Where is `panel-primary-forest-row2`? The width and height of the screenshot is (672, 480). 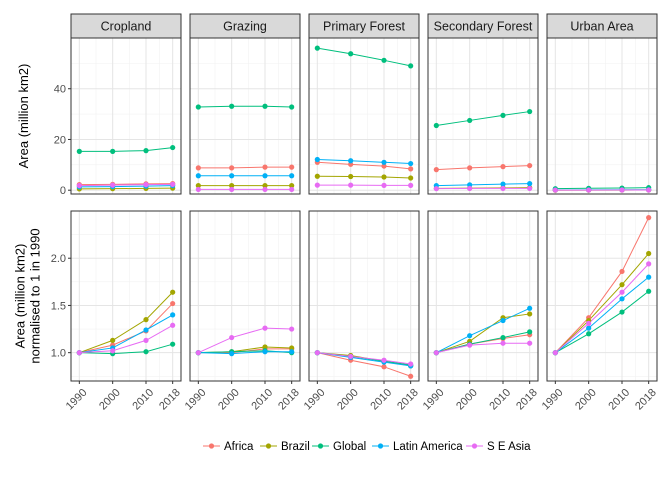 panel-primary-forest-row2 is located at coordinates (364, 296).